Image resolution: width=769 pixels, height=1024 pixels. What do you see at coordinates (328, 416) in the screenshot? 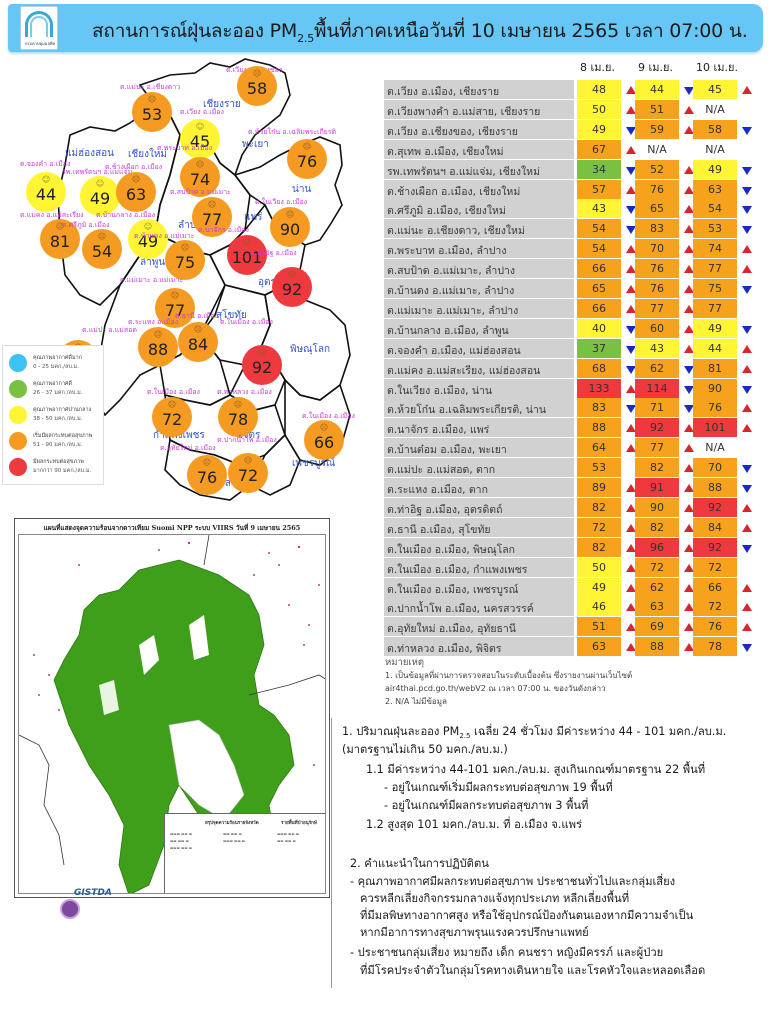
I see `station-label: ต.ในเมือง อ.เมือง` at bounding box center [328, 416].